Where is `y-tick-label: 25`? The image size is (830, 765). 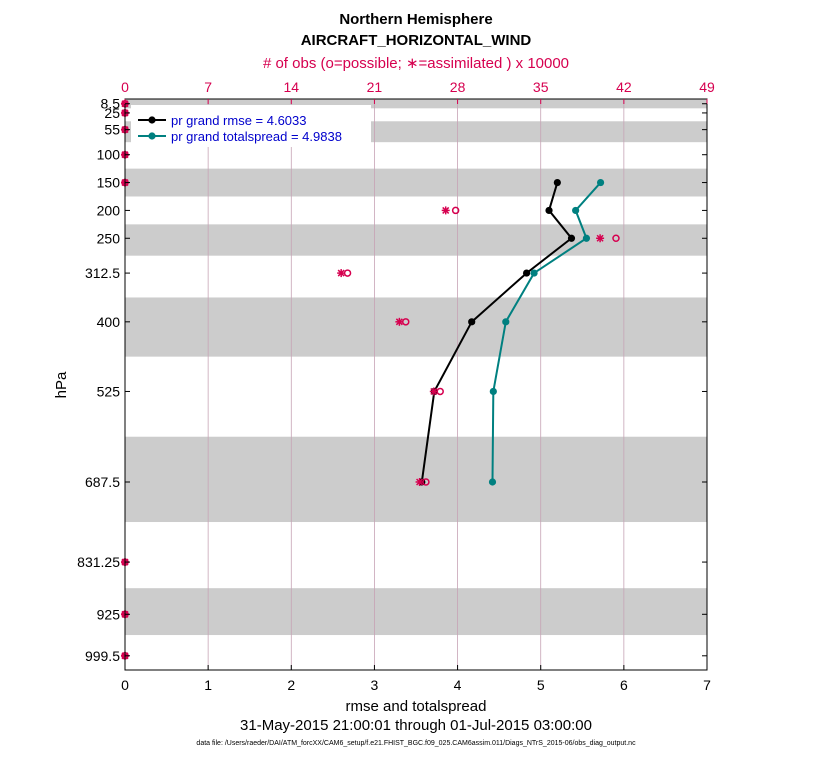
y-tick-label: 25 is located at coordinates (112, 113).